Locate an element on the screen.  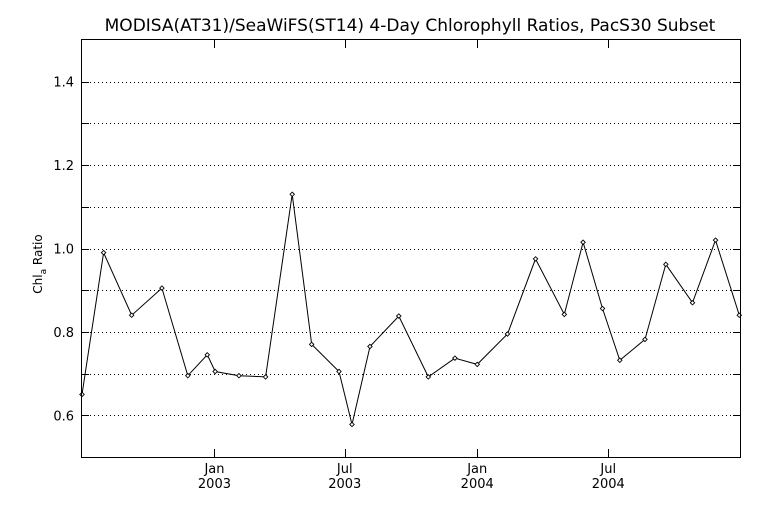
y-axis-label: Chla Ratio is located at coordinates (40, 263).